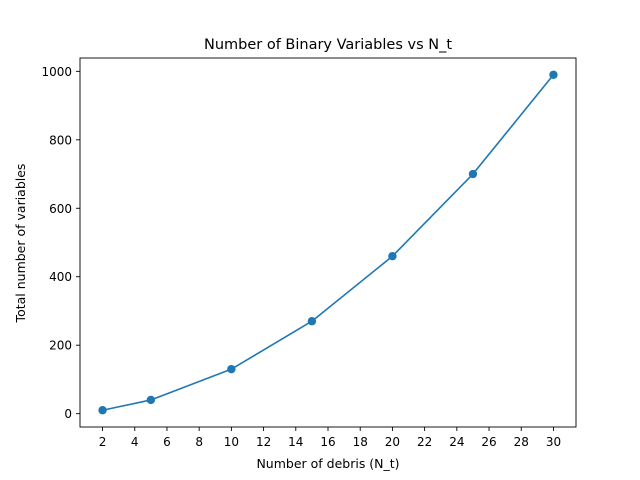 The width and height of the screenshot is (640, 480). What do you see at coordinates (231, 442) in the screenshot?
I see `x-tick-label: 10` at bounding box center [231, 442].